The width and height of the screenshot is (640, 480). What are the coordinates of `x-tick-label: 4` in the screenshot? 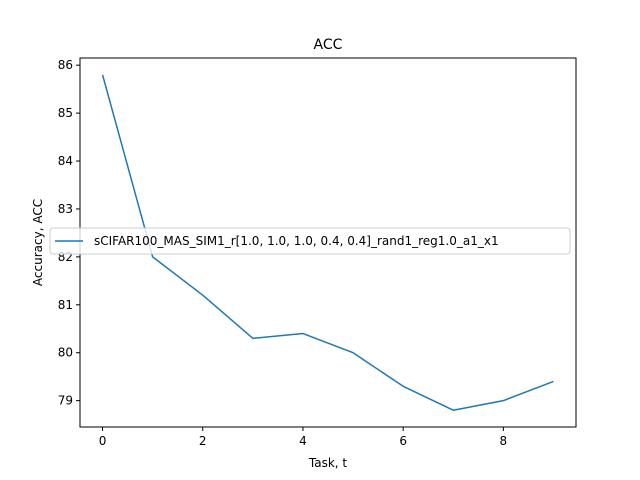 It's located at (303, 441).